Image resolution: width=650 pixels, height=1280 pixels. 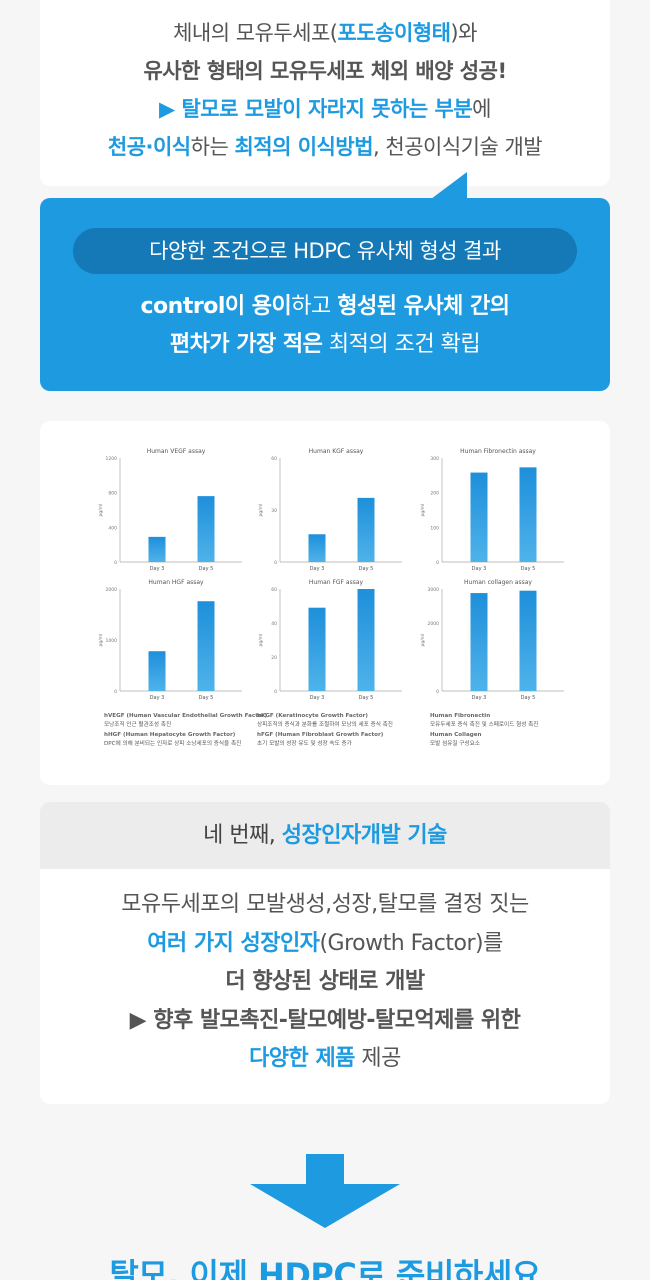 I want to click on chart-y-tick-label: 400, so click(x=112, y=528).